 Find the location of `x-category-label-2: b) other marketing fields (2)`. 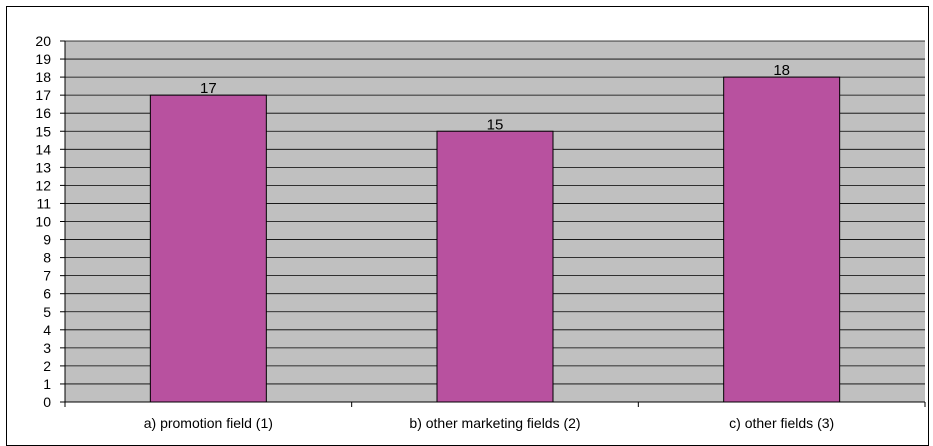

x-category-label-2: b) other marketing fields (2) is located at coordinates (494, 423).